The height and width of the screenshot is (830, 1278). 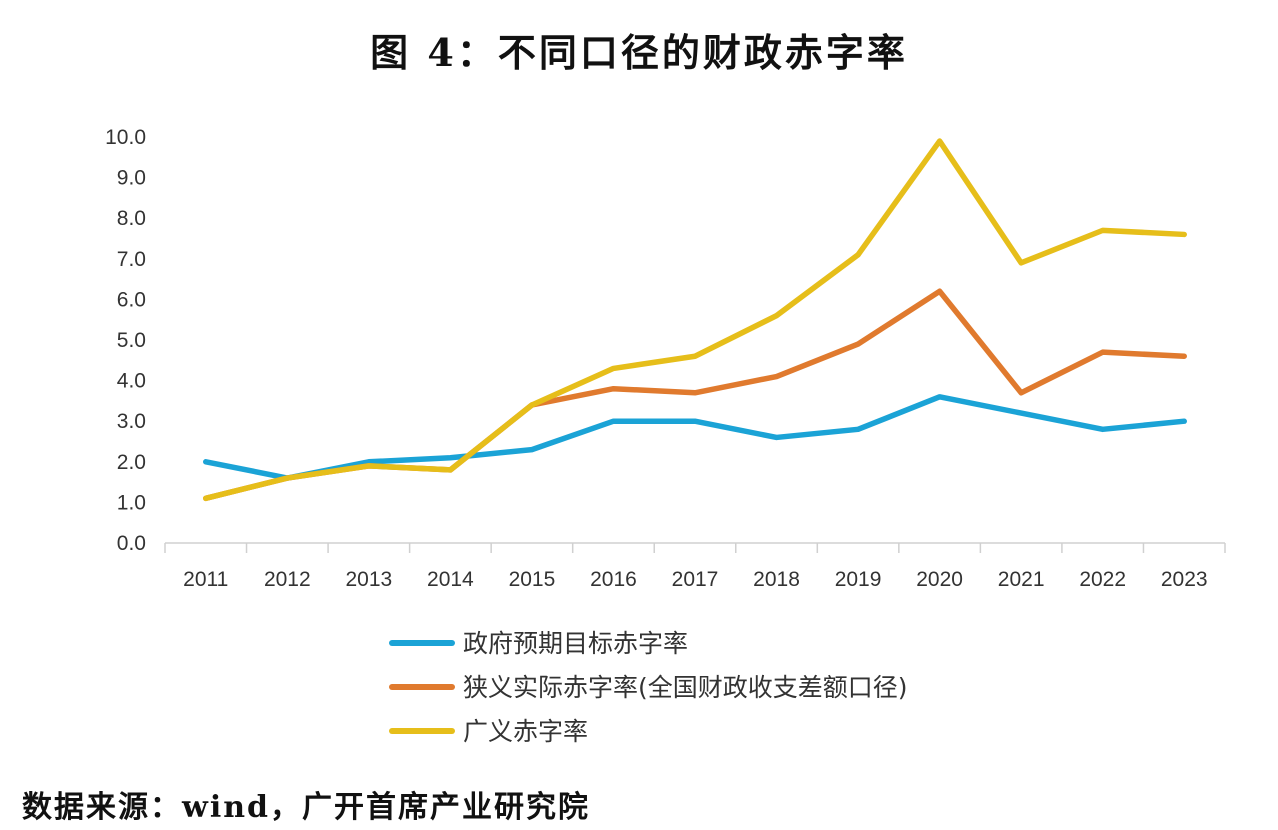 I want to click on y-axis: 0.0 1.0 2.0 3.0 4.0 5.0 6.0 7.0 8.0 9.0 10.0, so click(x=125, y=340).